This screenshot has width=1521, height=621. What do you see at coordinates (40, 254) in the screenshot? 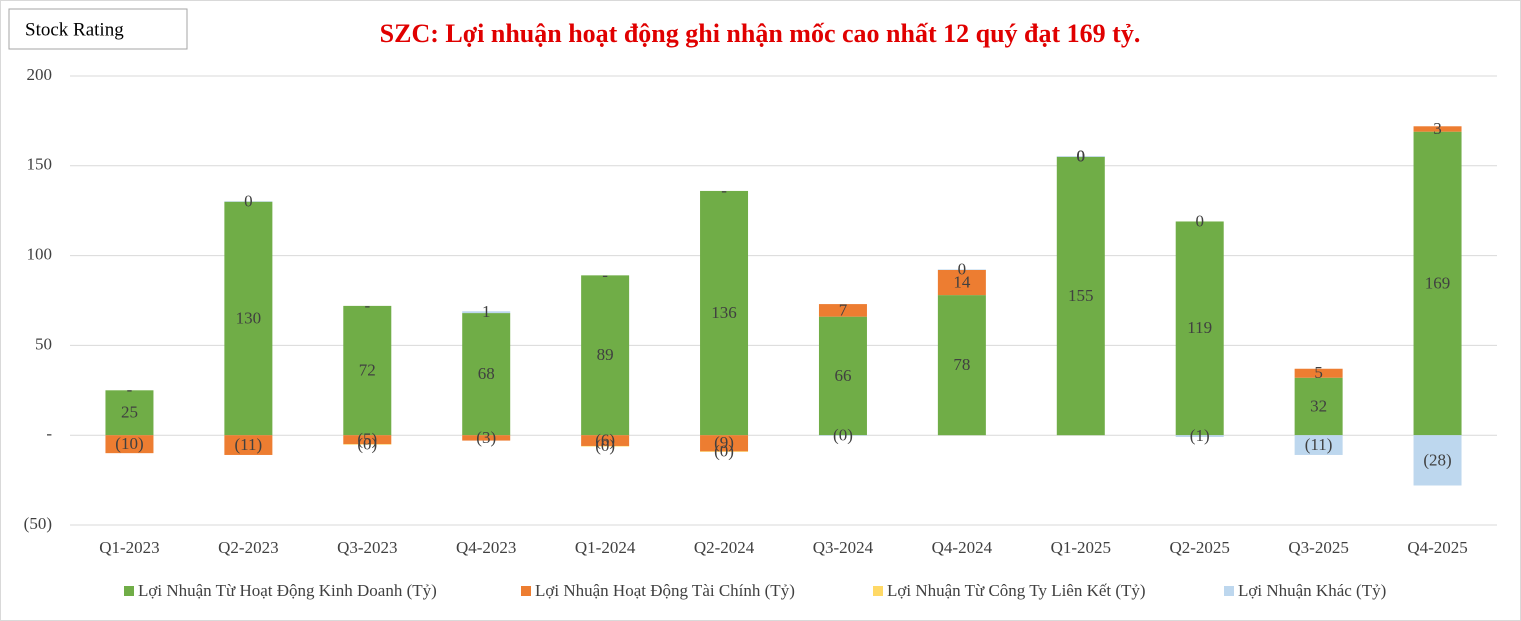
I see `y-tick-label: 100` at bounding box center [40, 254].